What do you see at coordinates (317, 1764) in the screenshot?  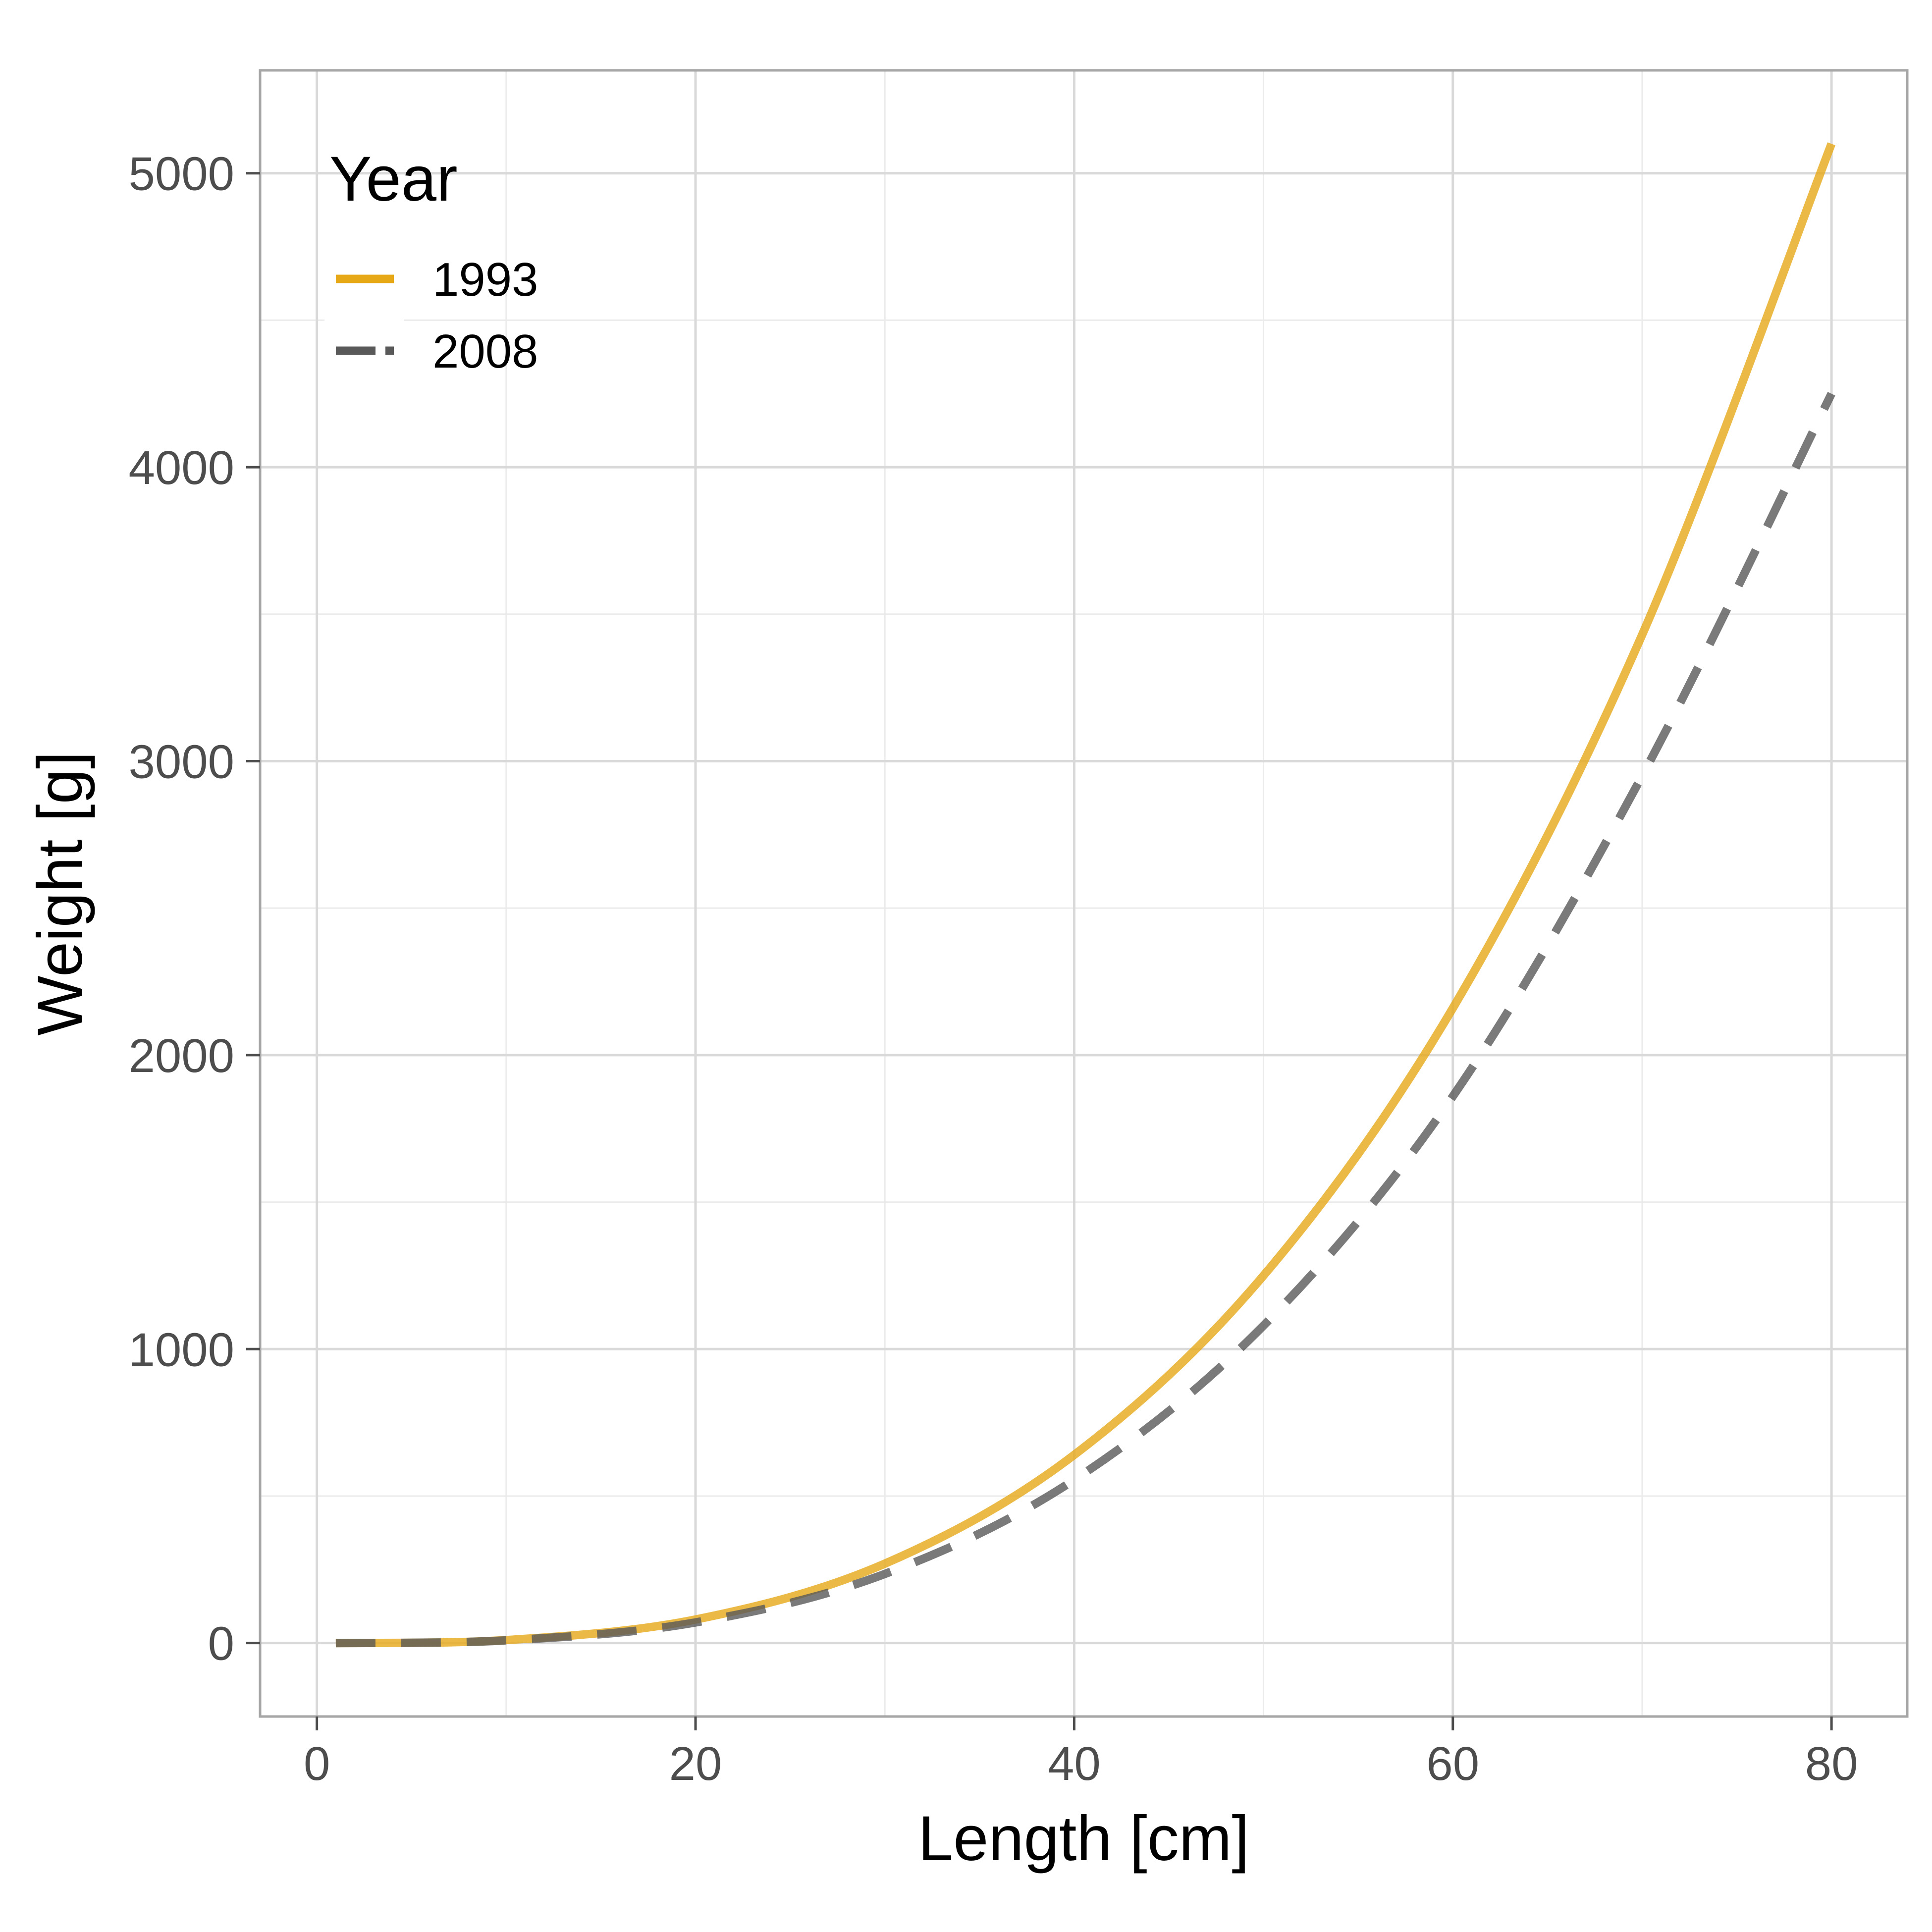 I see `x-tick-label: 0` at bounding box center [317, 1764].